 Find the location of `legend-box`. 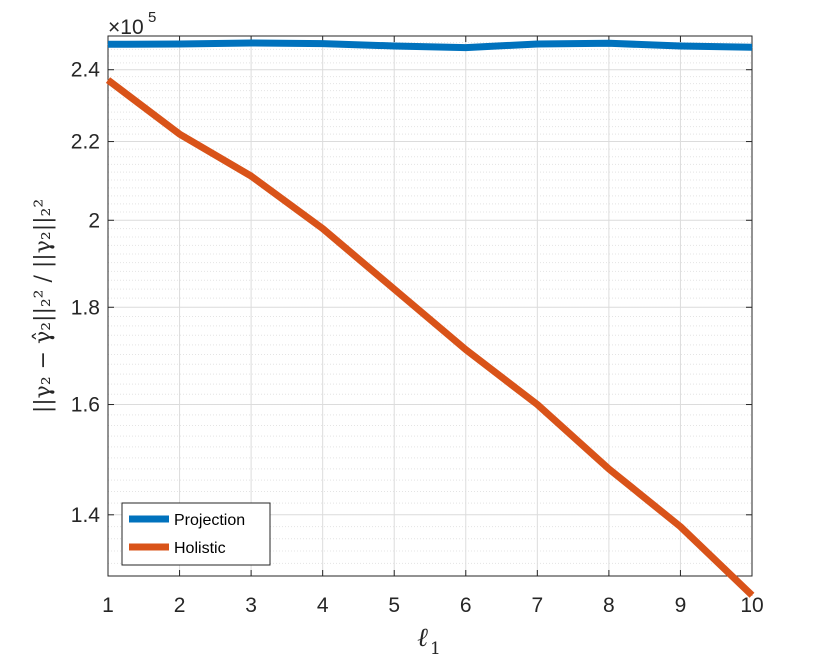

legend-box is located at coordinates (196, 534).